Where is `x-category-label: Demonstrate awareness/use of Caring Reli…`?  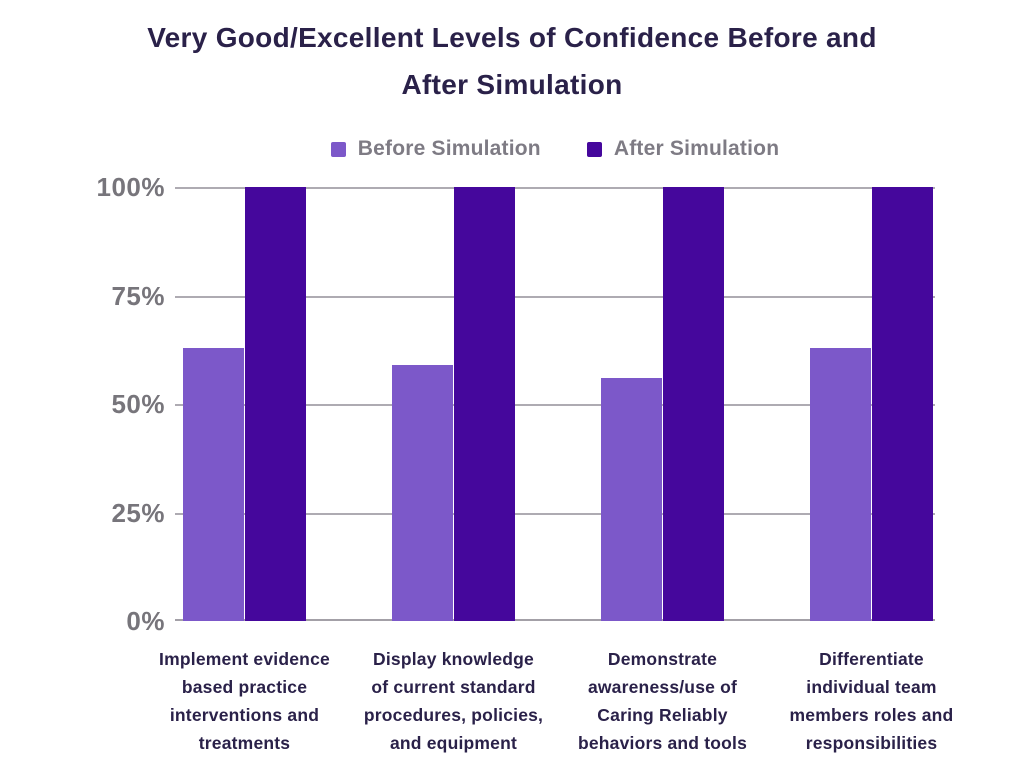 x-category-label: Demonstrate awareness/use of Caring Reli… is located at coordinates (662, 701).